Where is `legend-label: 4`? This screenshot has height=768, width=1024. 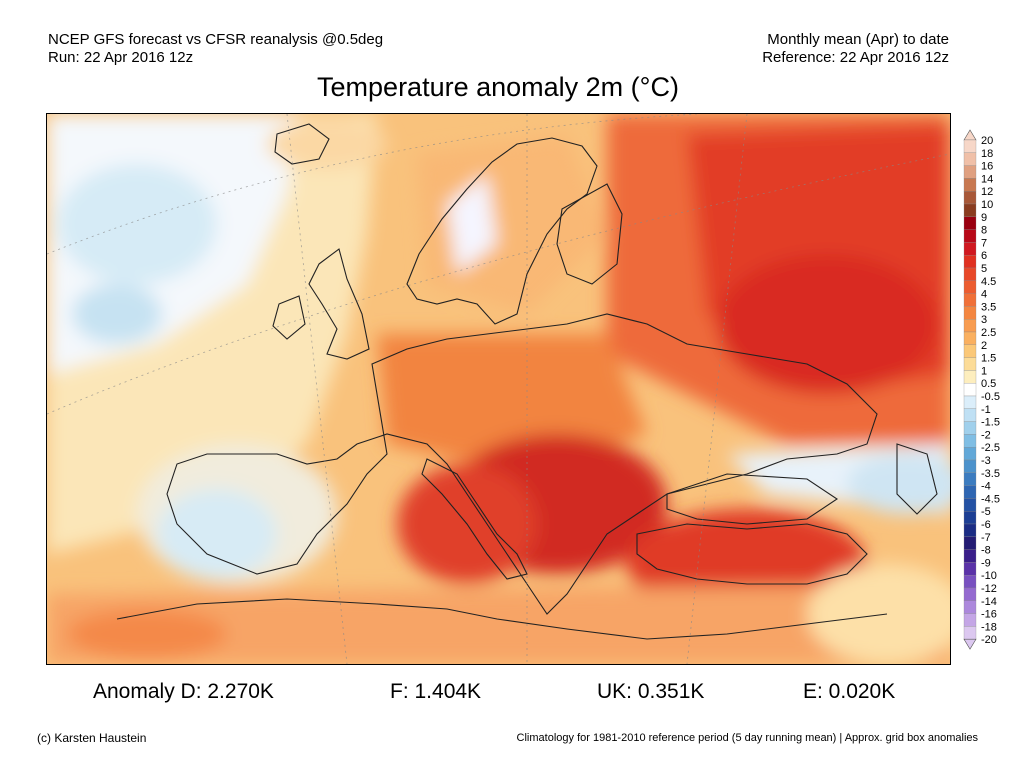
legend-label: 4 is located at coordinates (984, 295).